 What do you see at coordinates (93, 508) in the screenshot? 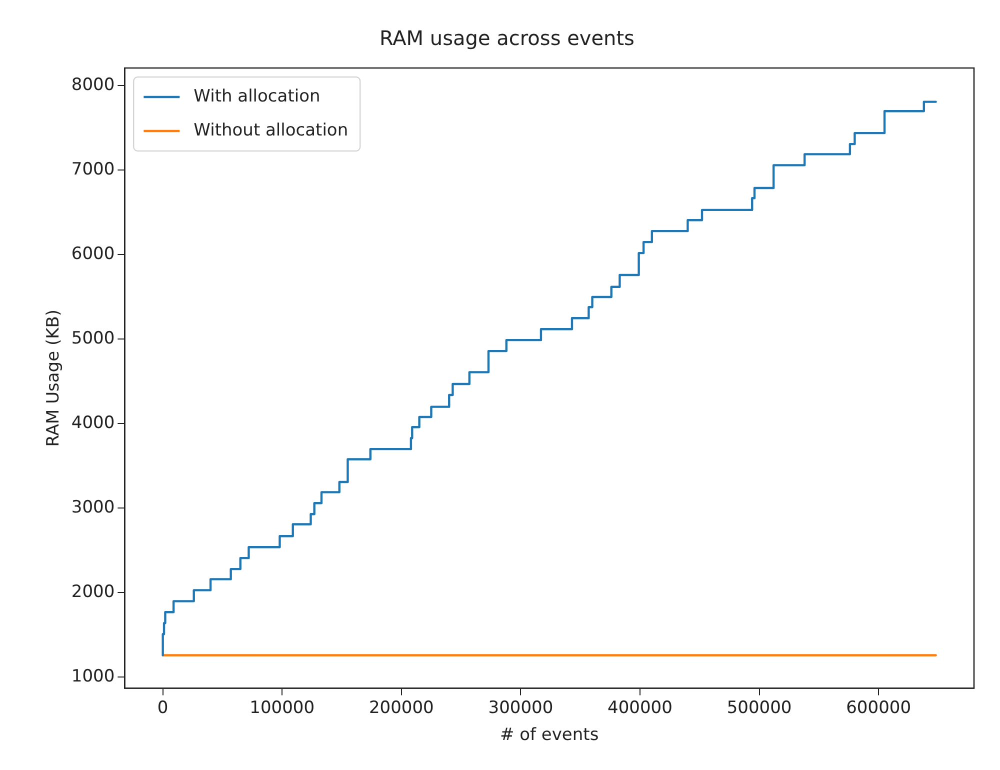
I see `y-tick-label: 3000` at bounding box center [93, 508].